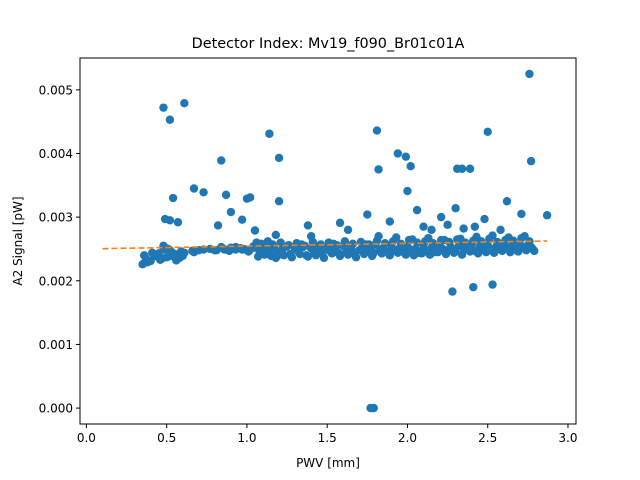  Describe the element at coordinates (86, 438) in the screenshot. I see `x-tick-label: 0.0` at that location.